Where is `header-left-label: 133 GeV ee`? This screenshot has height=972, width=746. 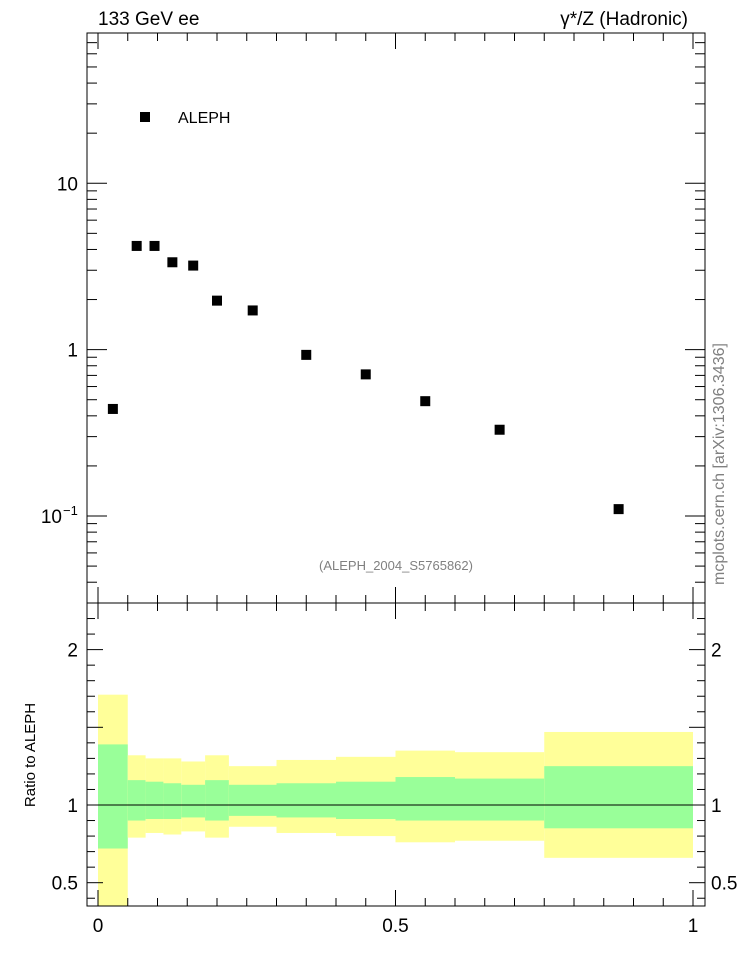
header-left-label: 133 GeV ee is located at coordinates (148, 19).